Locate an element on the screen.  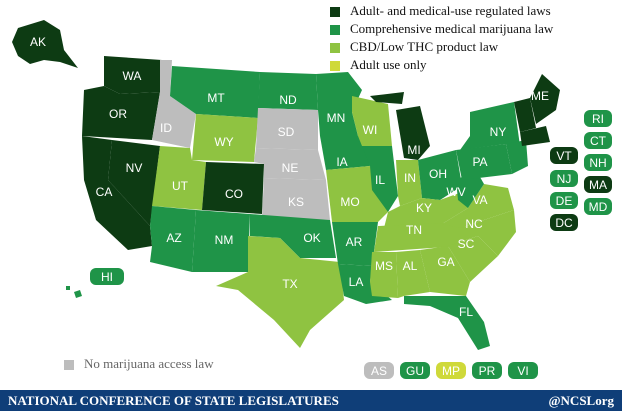
pill-hi: HI is located at coordinates (107, 276).